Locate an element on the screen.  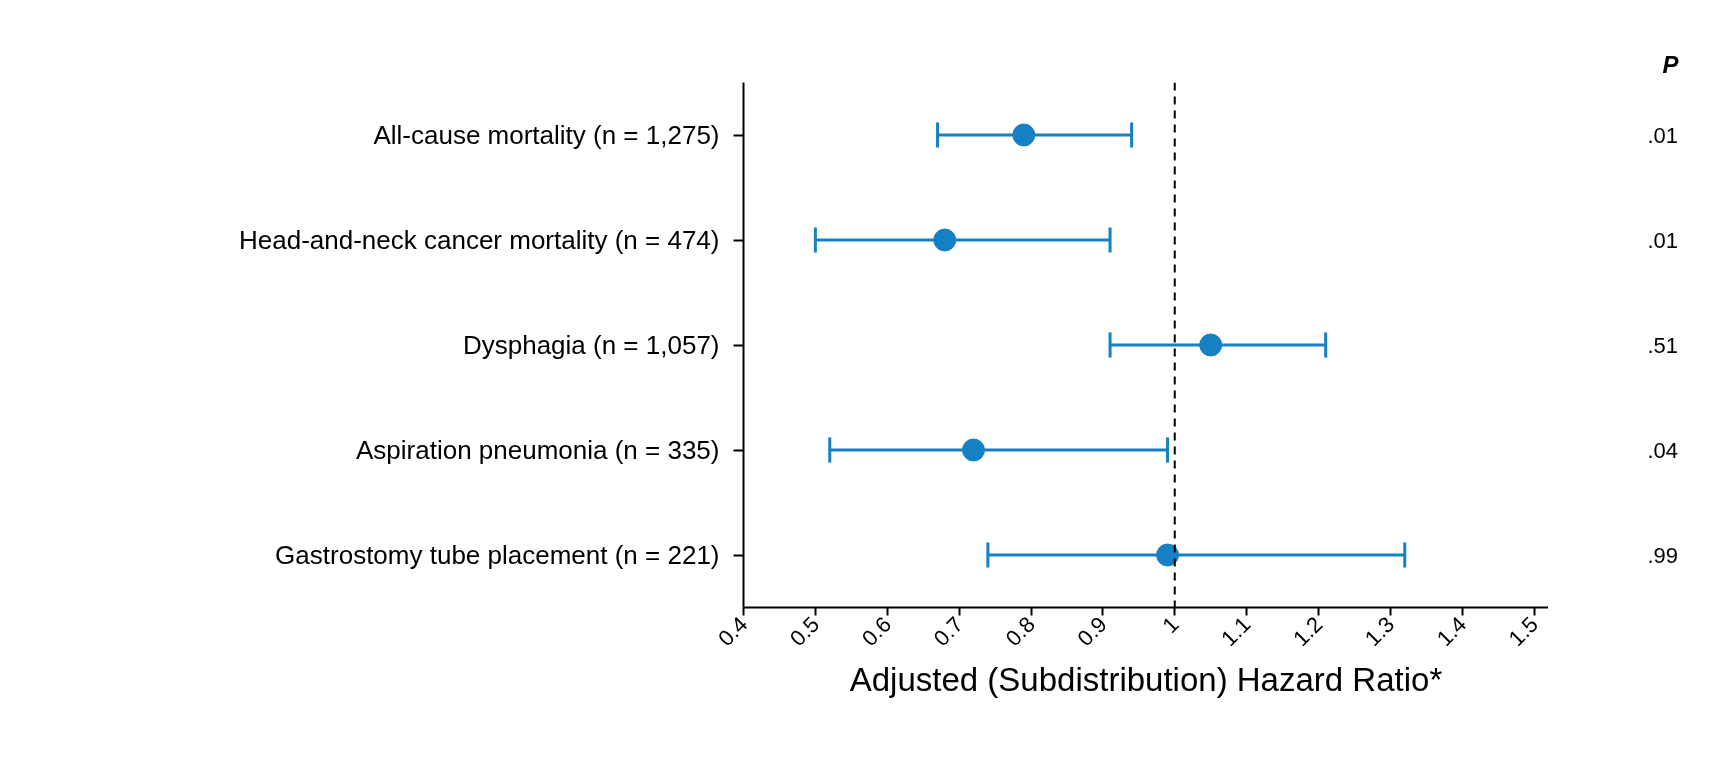
y-tick-label: Aspiration pneumonia (n = 335) is located at coordinates (538, 450).